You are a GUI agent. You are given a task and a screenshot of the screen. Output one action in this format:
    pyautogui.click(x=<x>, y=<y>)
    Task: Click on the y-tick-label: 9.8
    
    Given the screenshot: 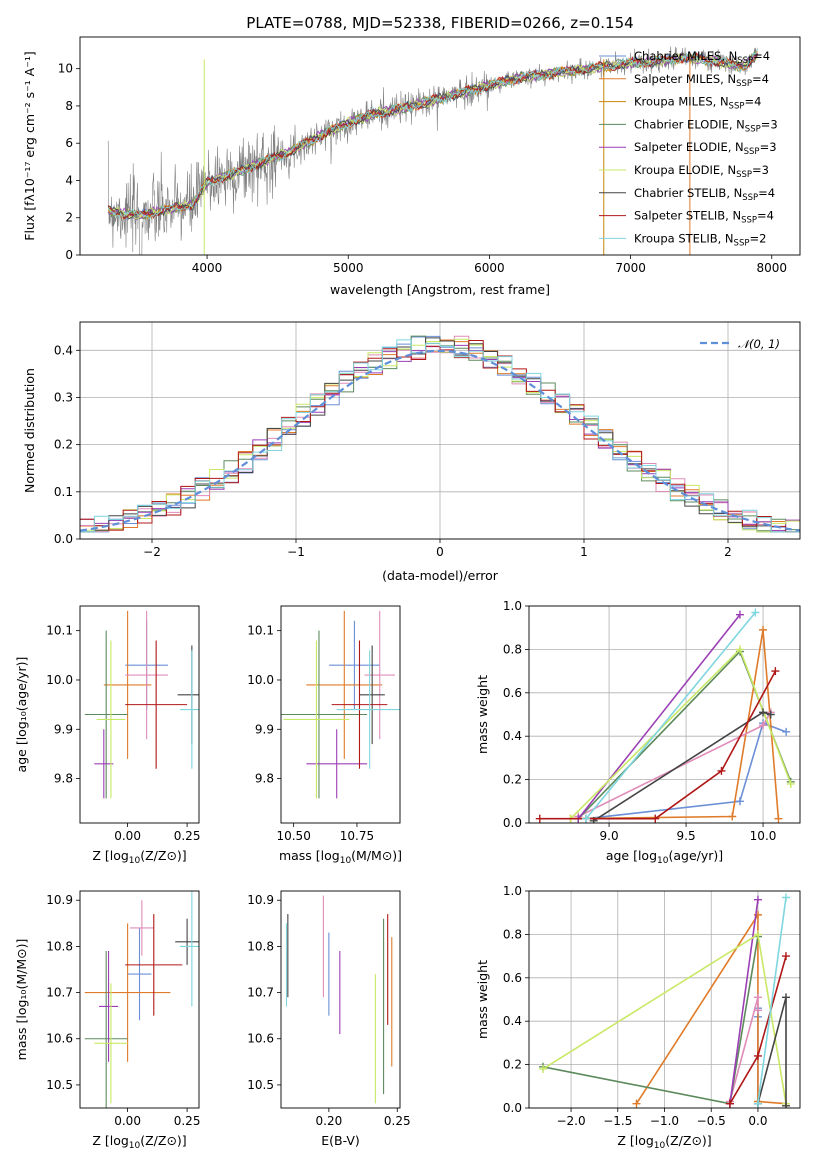 What is the action you would take?
    pyautogui.click(x=264, y=779)
    